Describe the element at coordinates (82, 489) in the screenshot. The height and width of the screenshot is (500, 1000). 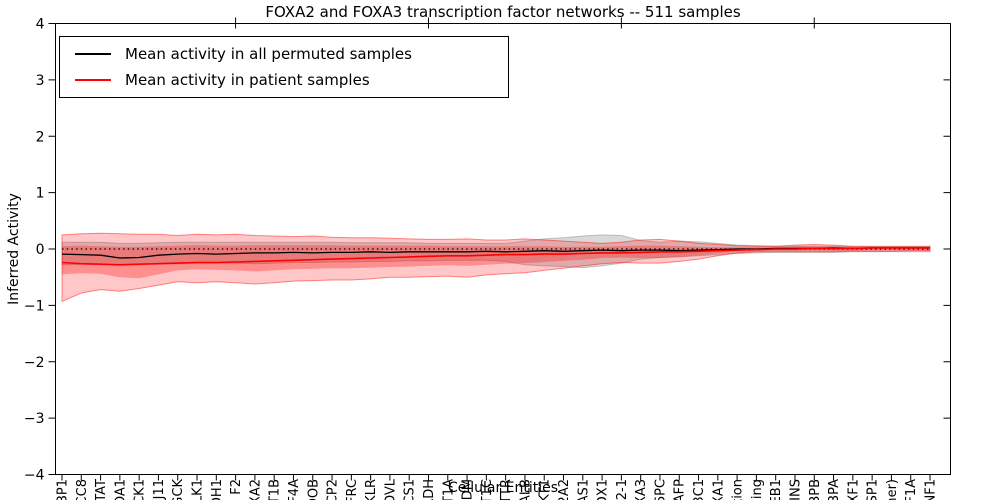
I see `x-tick-label: ABCC8` at that location.